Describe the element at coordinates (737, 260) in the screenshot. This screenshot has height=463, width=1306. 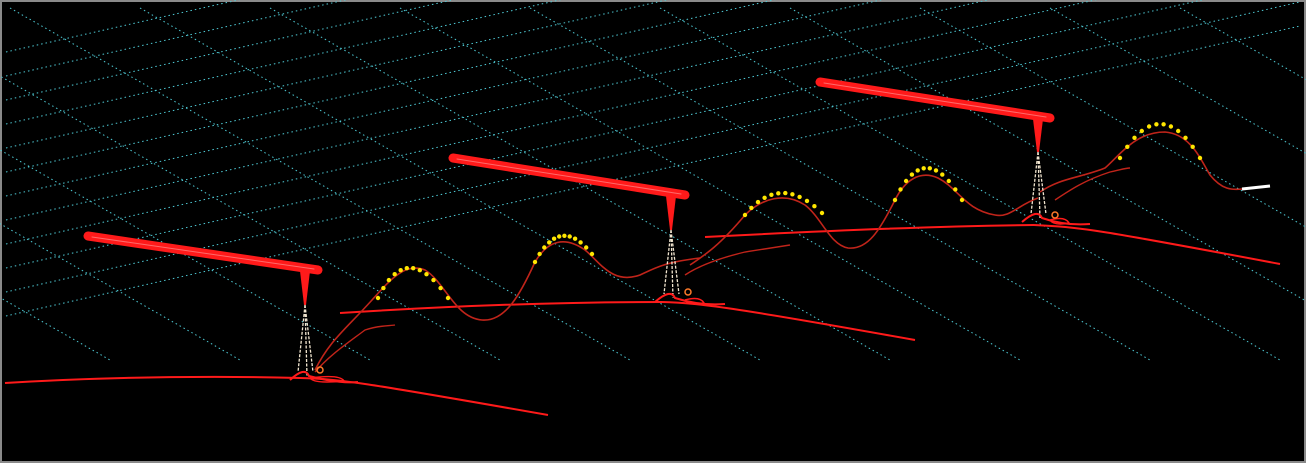
I see `jumper-conductor` at that location.